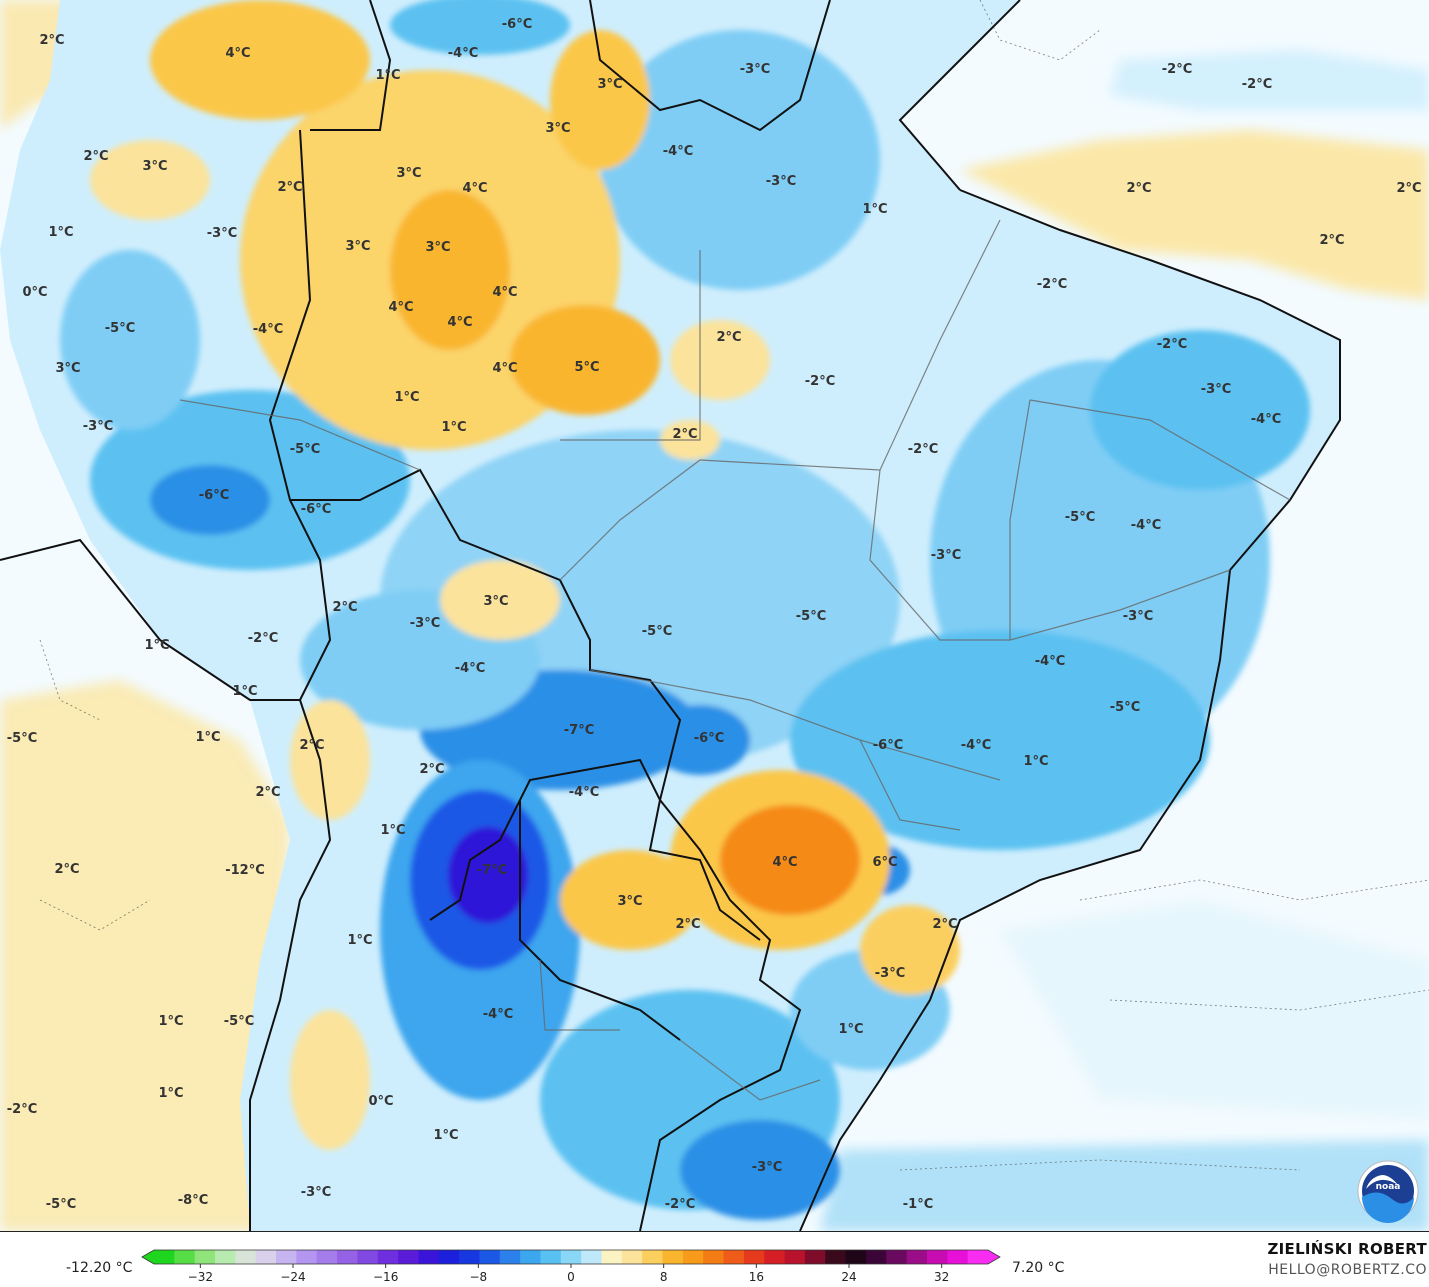  Describe the element at coordinates (1347, 1270) in the screenshot. I see `author-email: HELLO@ROBERTZ.CO` at that location.